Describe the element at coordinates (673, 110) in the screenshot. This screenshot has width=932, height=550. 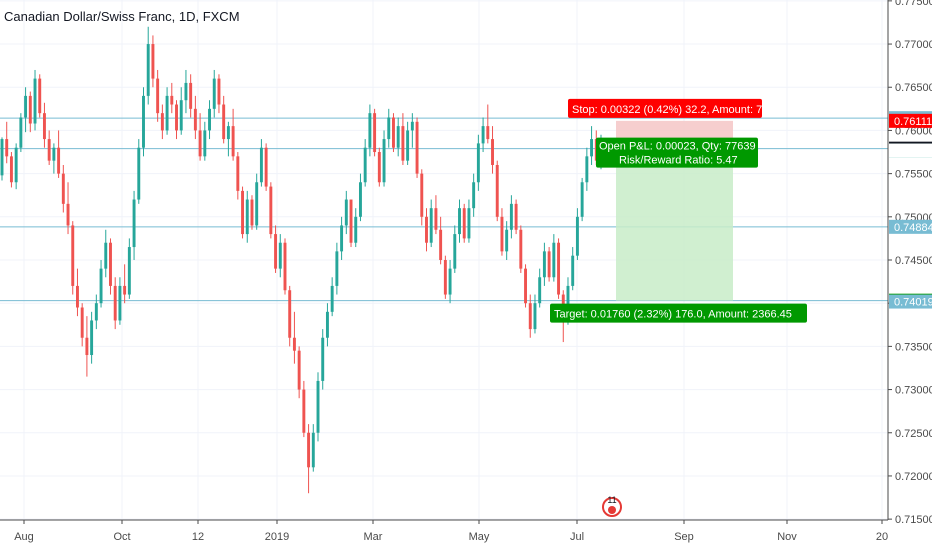
I see `stop-label: Stop: 0.00322 (0.42%) 32.2, Amount: 750` at that location.